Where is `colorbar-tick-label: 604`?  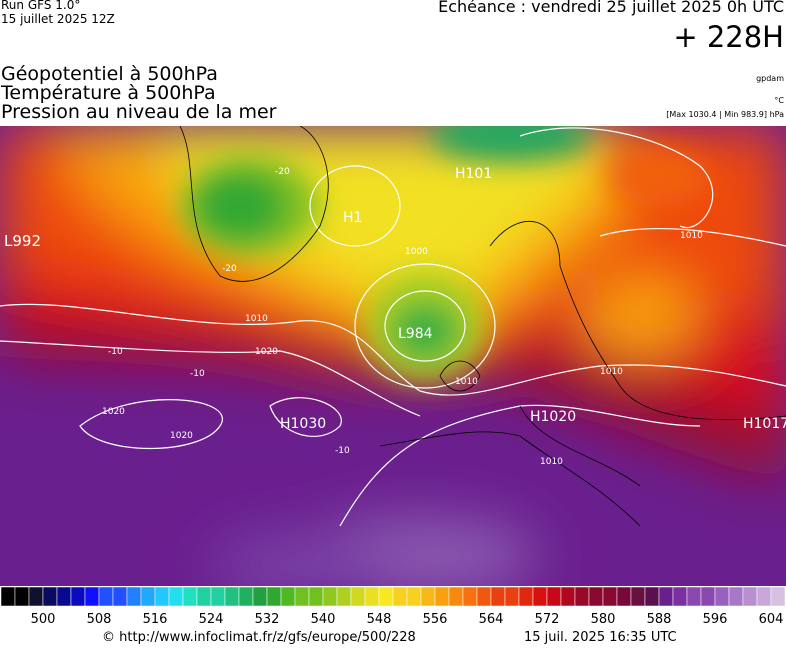 colorbar-tick-label: 604 is located at coordinates (771, 619).